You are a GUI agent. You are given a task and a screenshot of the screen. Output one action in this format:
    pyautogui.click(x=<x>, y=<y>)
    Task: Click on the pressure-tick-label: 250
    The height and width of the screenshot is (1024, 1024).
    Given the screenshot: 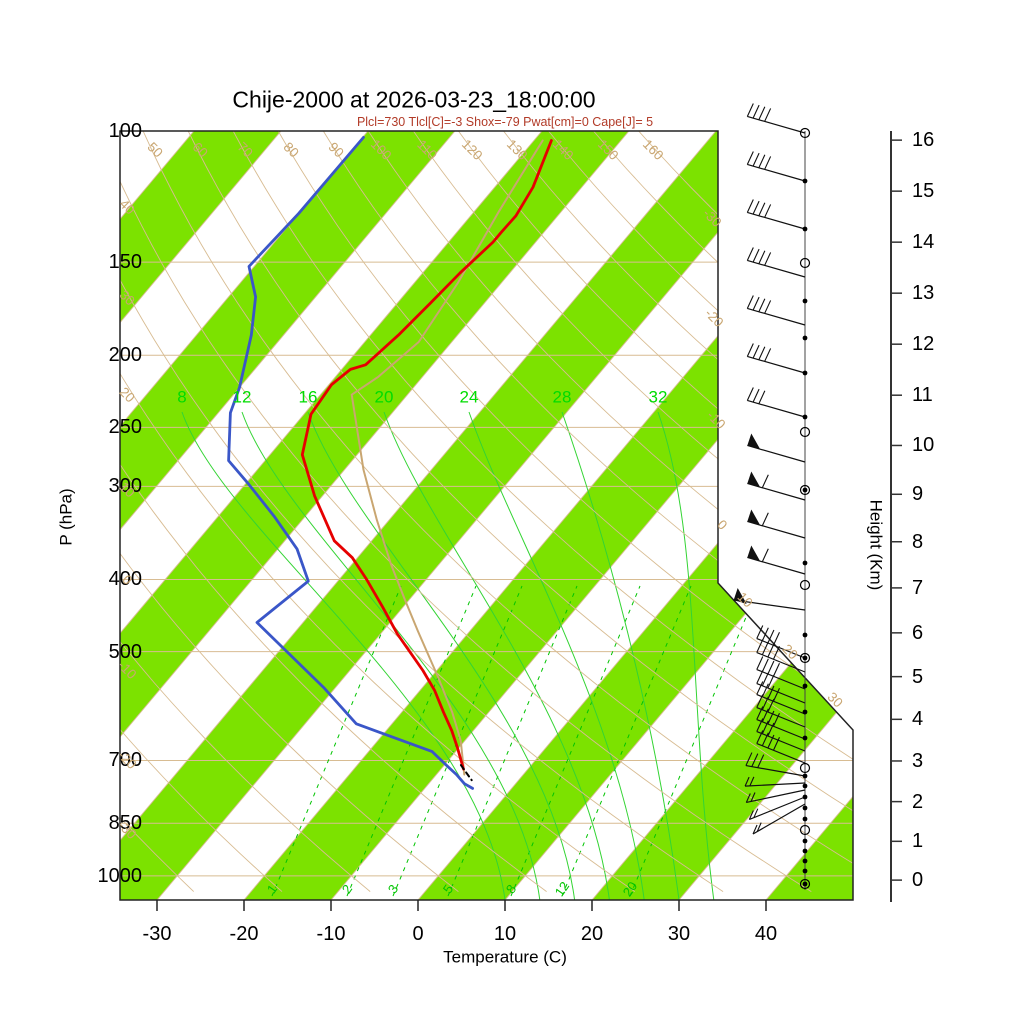 What is the action you would take?
    pyautogui.click(x=125, y=427)
    